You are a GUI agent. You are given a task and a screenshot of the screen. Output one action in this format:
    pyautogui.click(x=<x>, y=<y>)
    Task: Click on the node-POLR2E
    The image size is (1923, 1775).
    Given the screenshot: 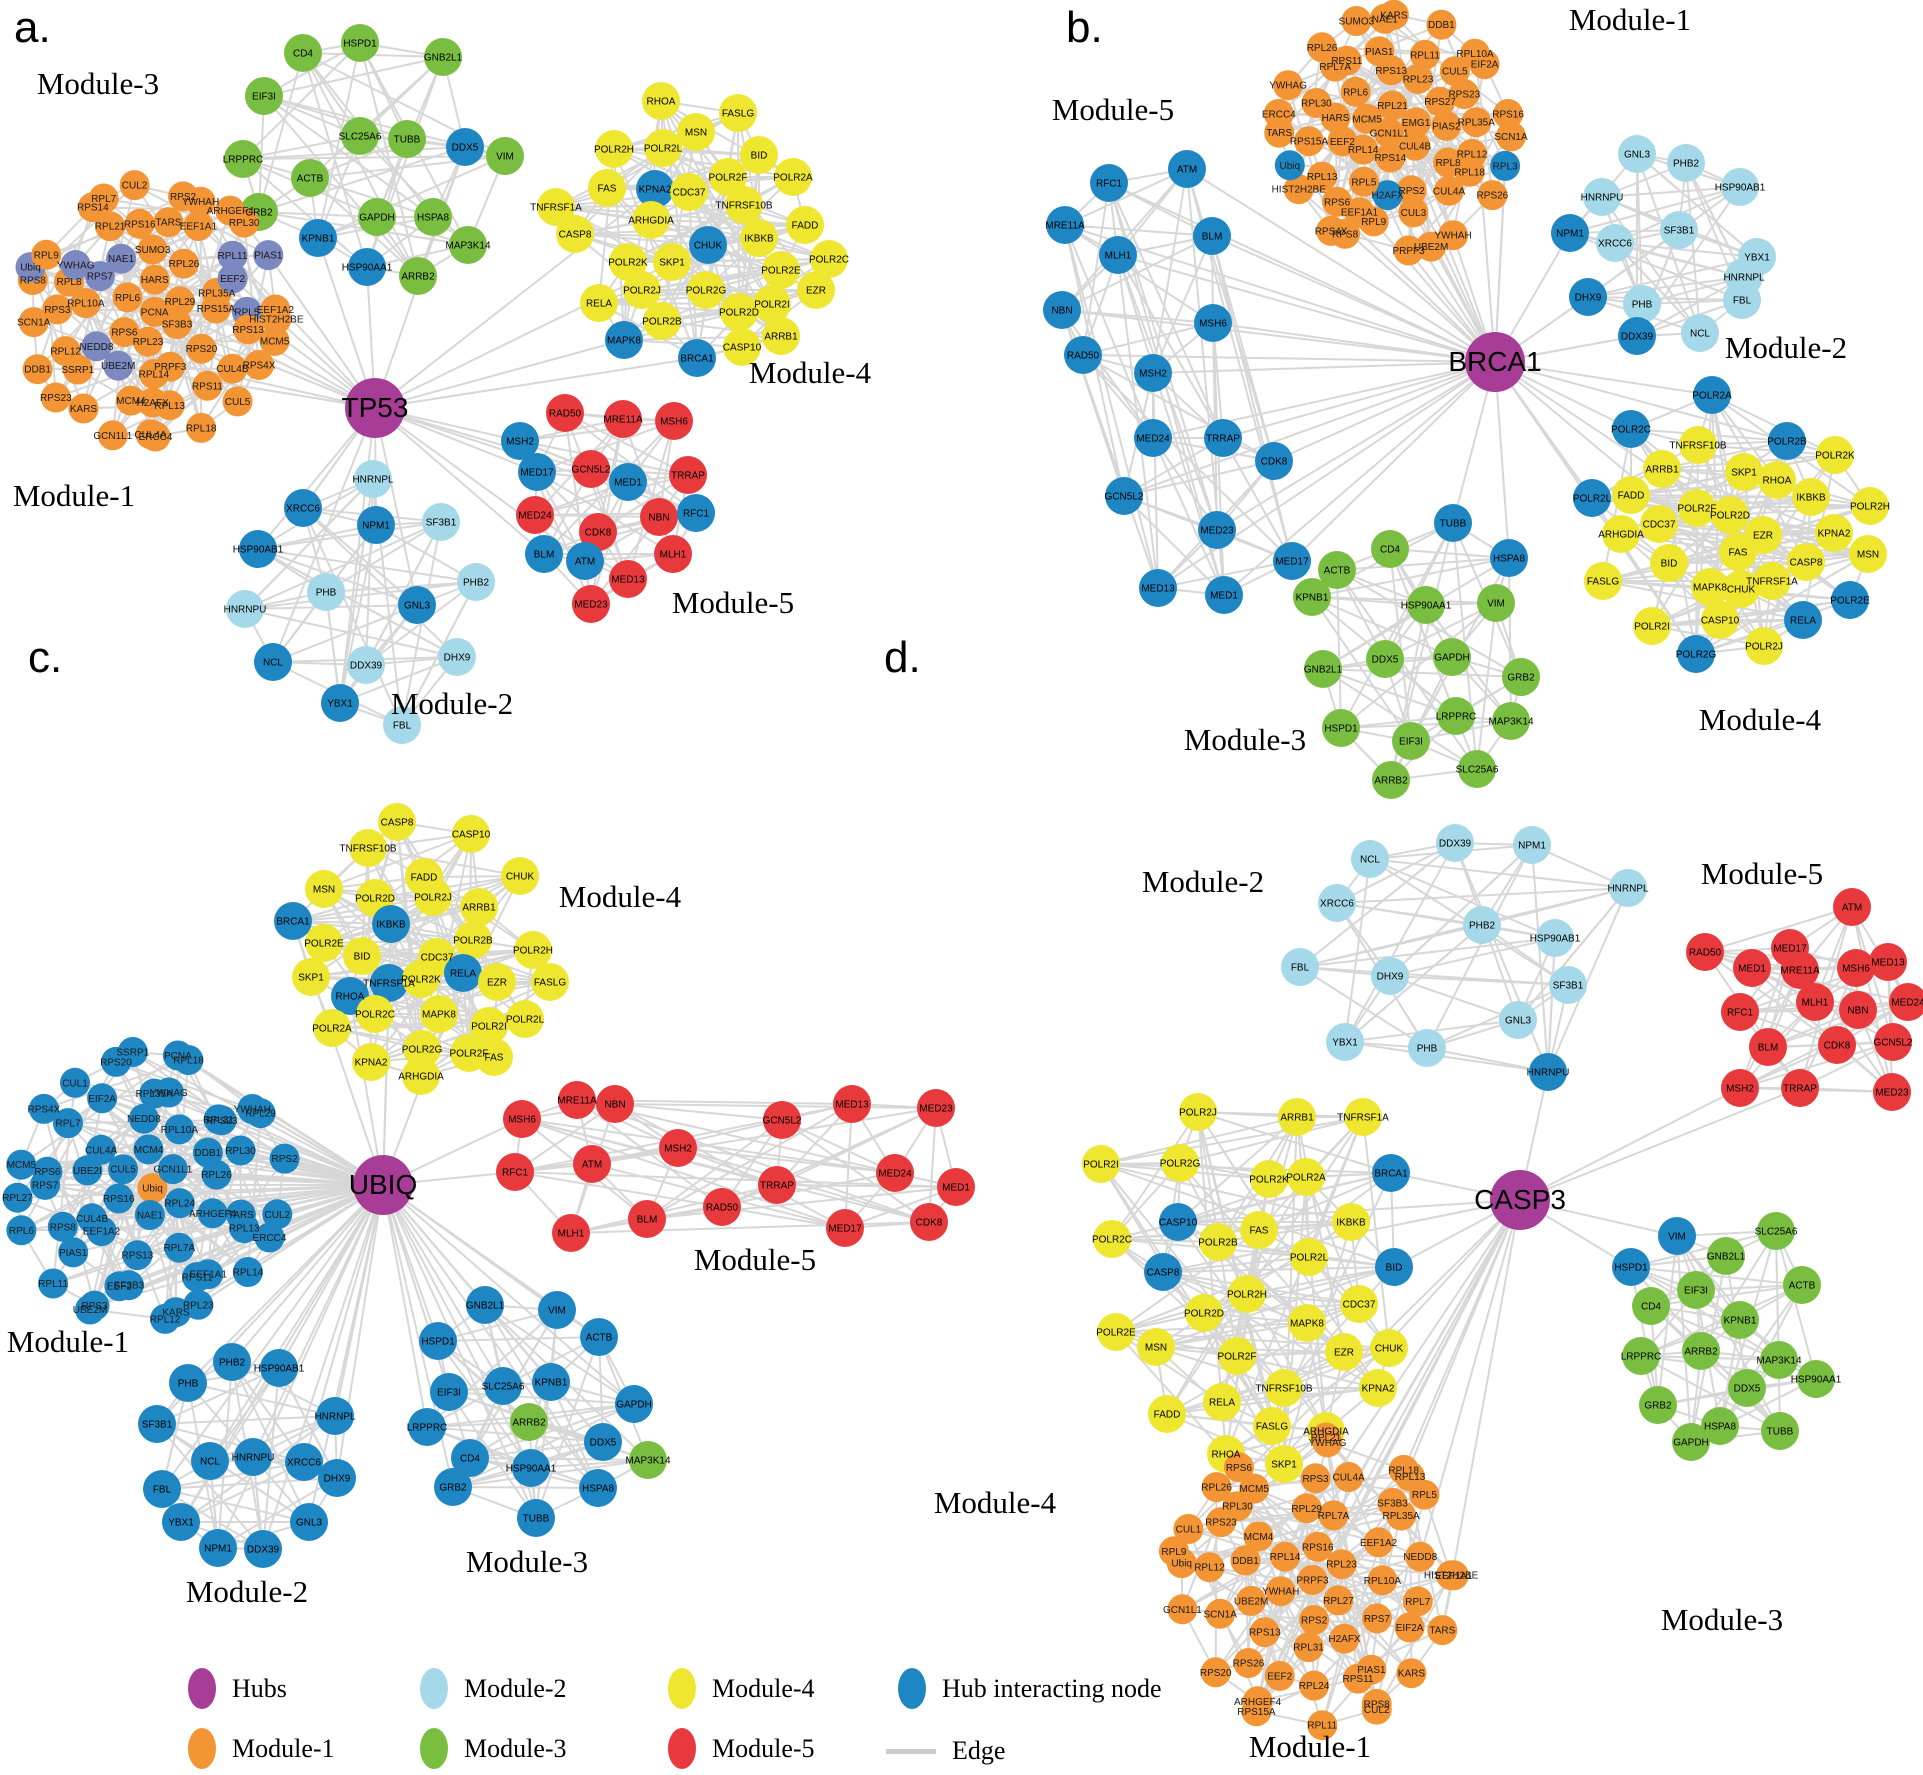 What is the action you would take?
    pyautogui.click(x=1116, y=1332)
    